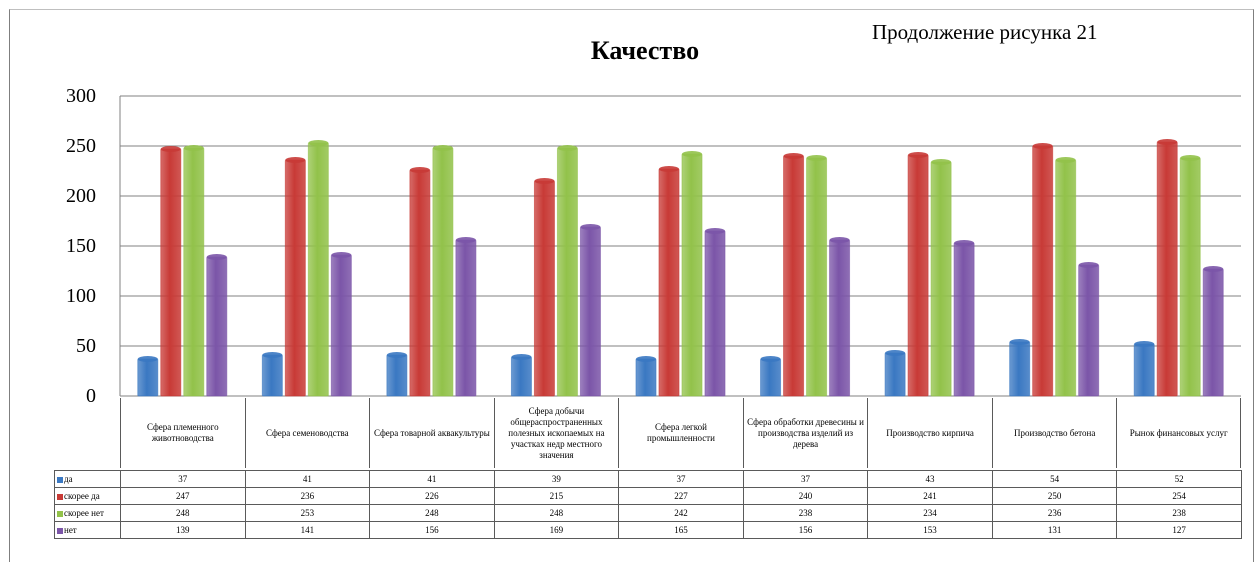 This screenshot has width=1255, height=564. I want to click on table-cell: 37, so click(805, 479).